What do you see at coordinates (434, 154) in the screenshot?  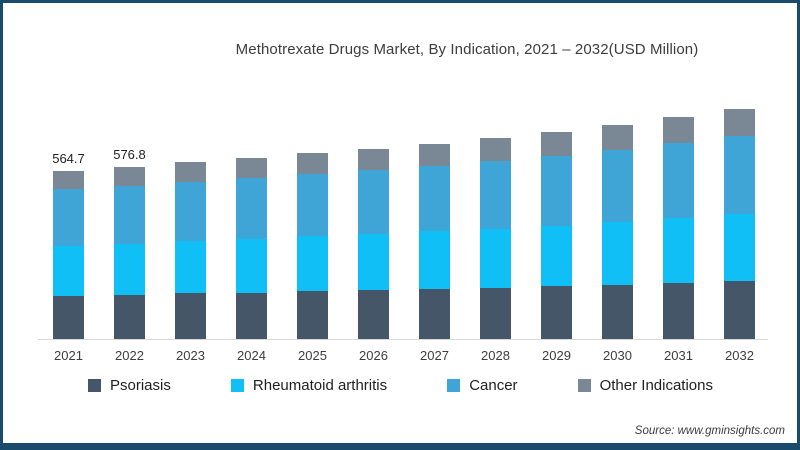 I see `segment-other-indications-2027` at bounding box center [434, 154].